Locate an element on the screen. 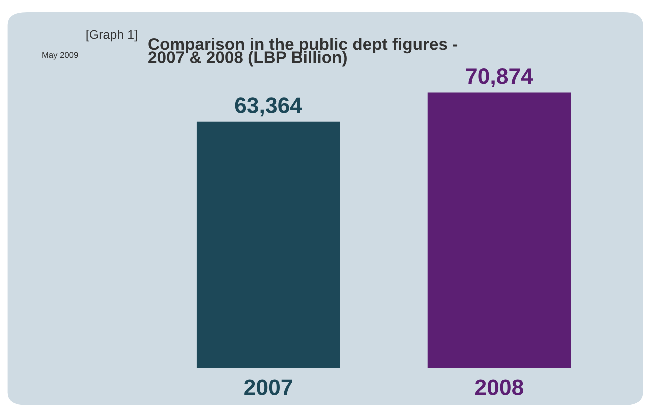 The width and height of the screenshot is (651, 418). x-tick-label: 2008 is located at coordinates (500, 388).